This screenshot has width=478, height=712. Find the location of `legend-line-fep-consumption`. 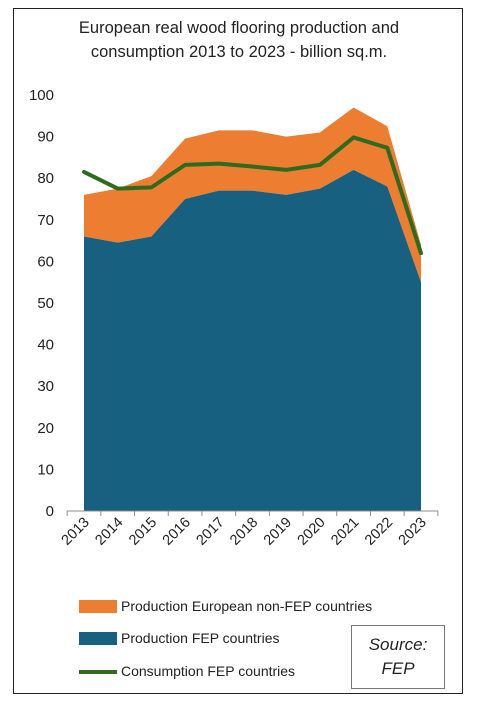

legend-line-fep-consumption is located at coordinates (98, 671).